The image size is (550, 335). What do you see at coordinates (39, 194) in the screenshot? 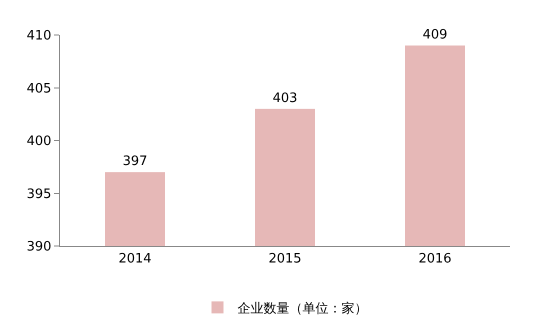
I see `y-tick-label: 395` at bounding box center [39, 194].